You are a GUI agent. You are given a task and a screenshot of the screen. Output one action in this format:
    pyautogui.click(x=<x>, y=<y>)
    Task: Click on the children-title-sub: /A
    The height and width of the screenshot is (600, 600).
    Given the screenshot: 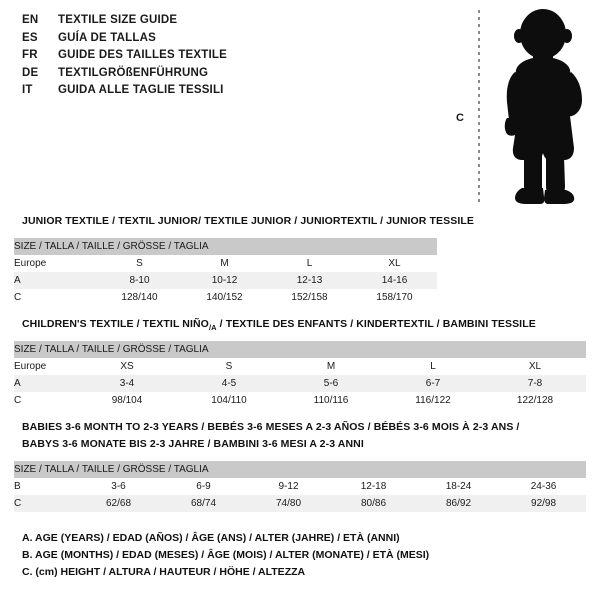 What is the action you would take?
    pyautogui.click(x=212, y=328)
    